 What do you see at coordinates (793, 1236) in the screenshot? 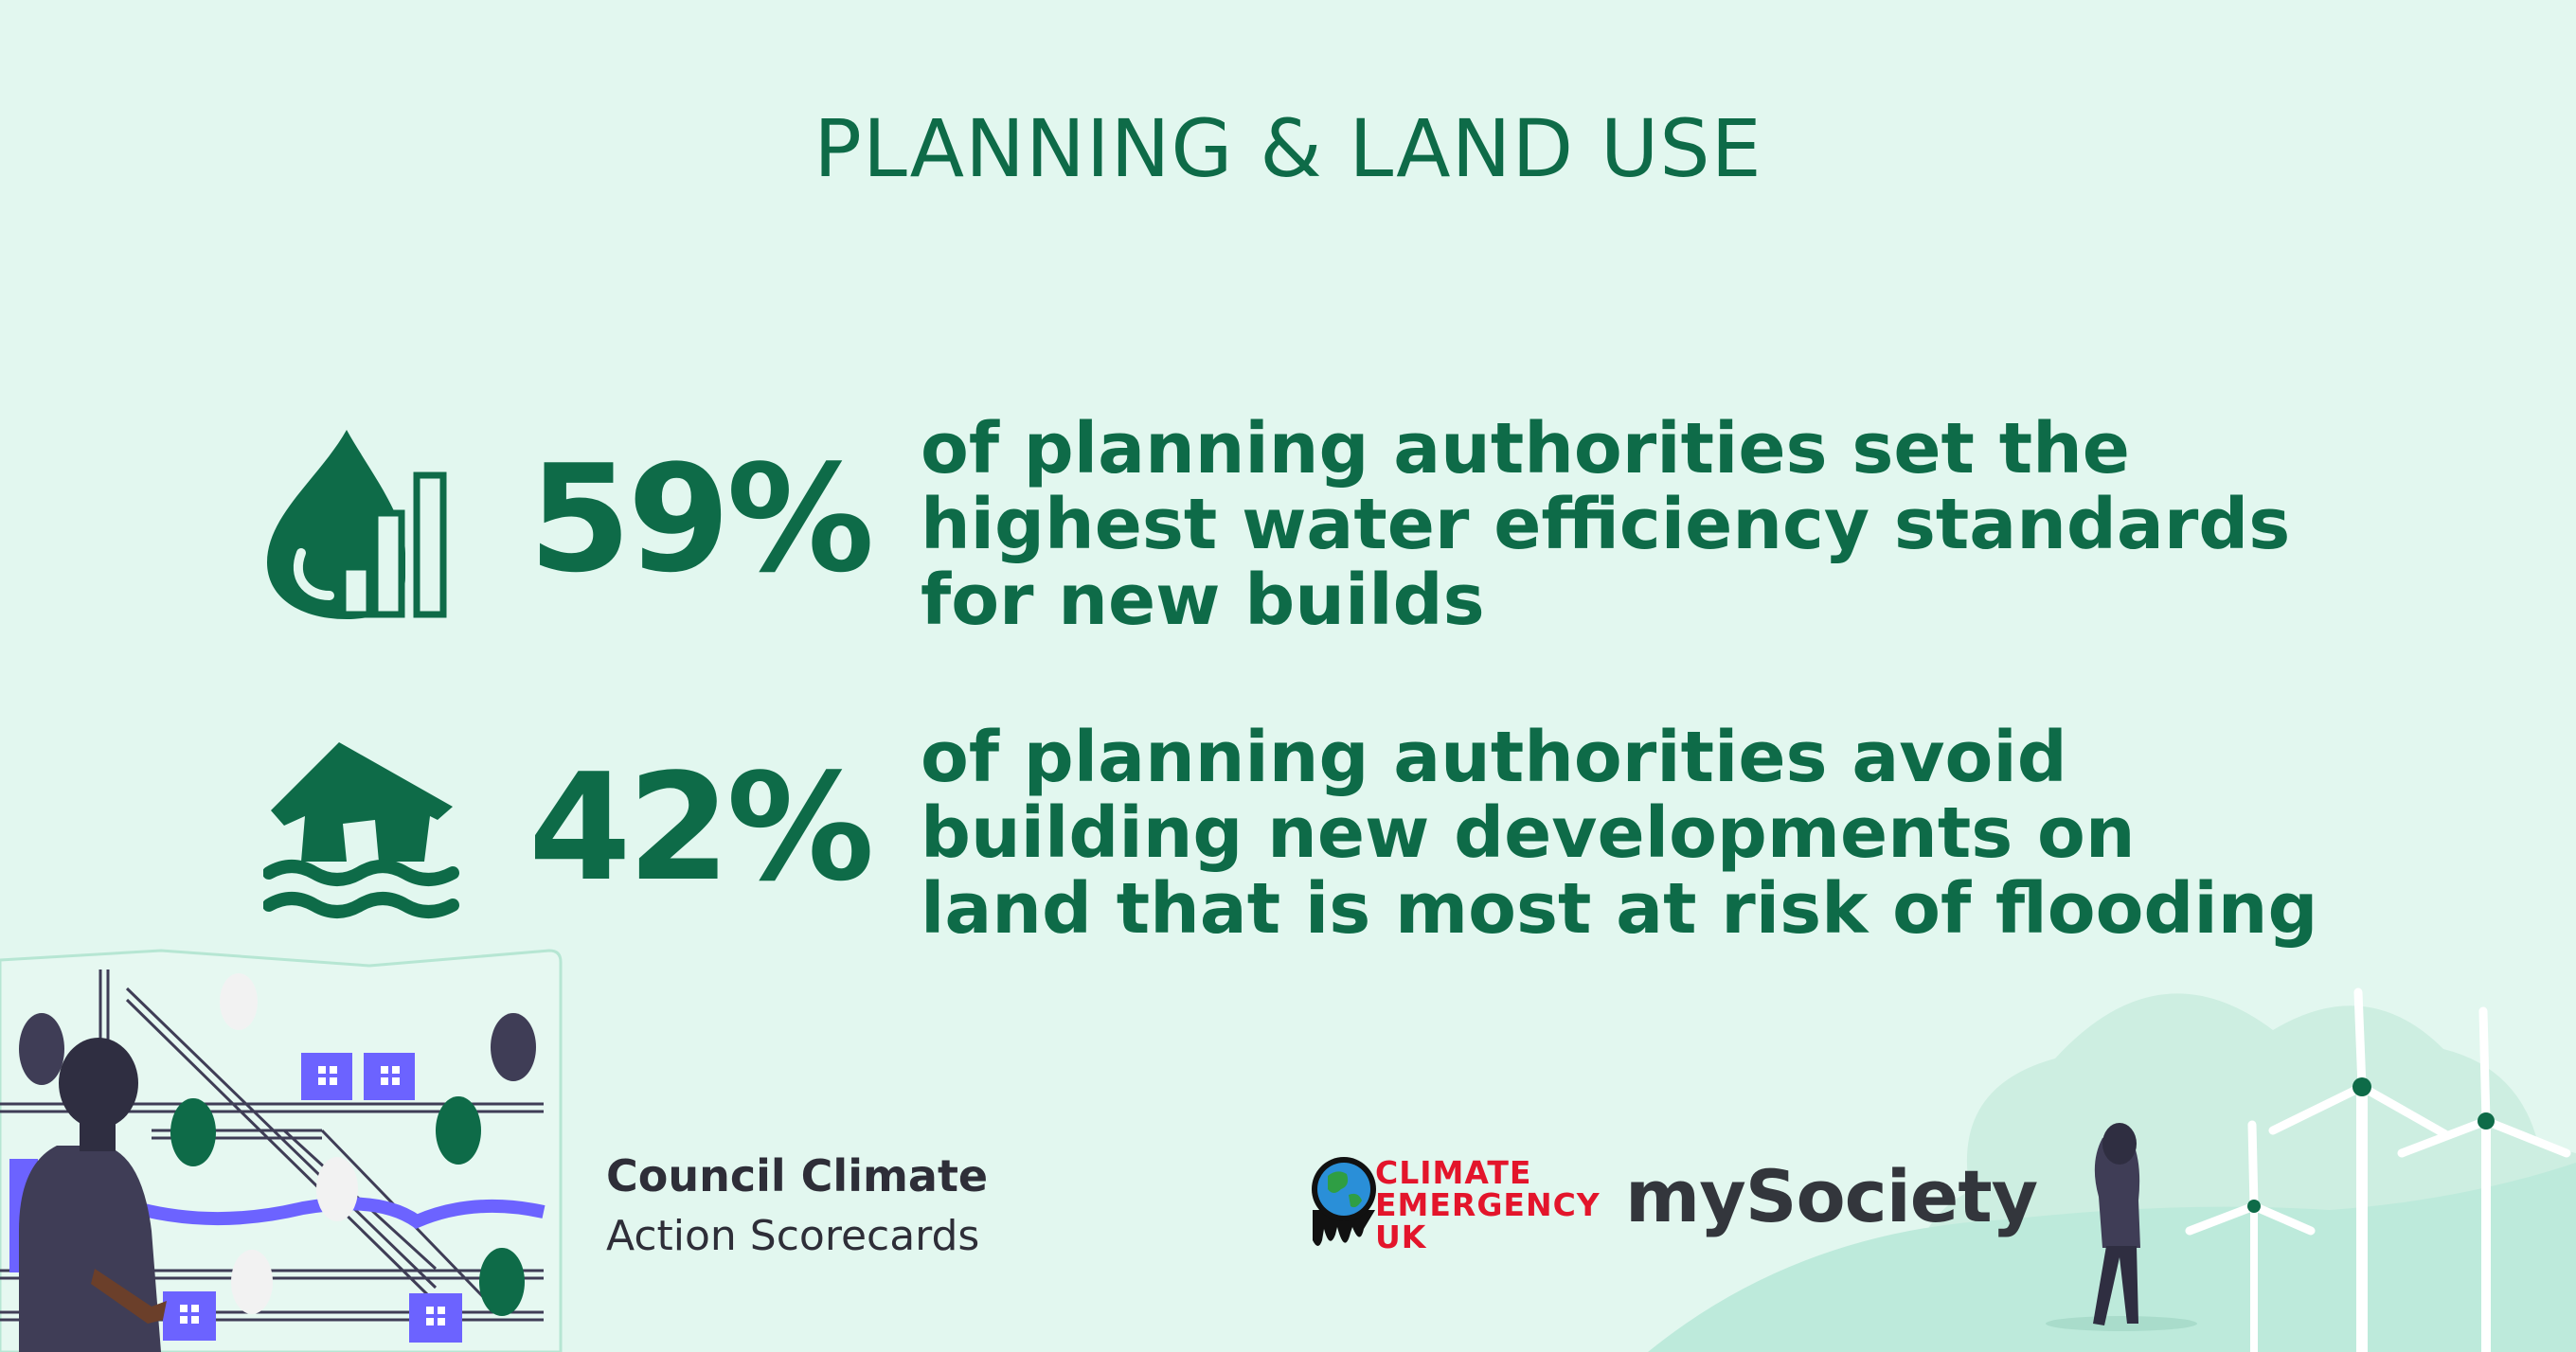
I see `brand-line-2: Action Scorecards` at bounding box center [793, 1236].